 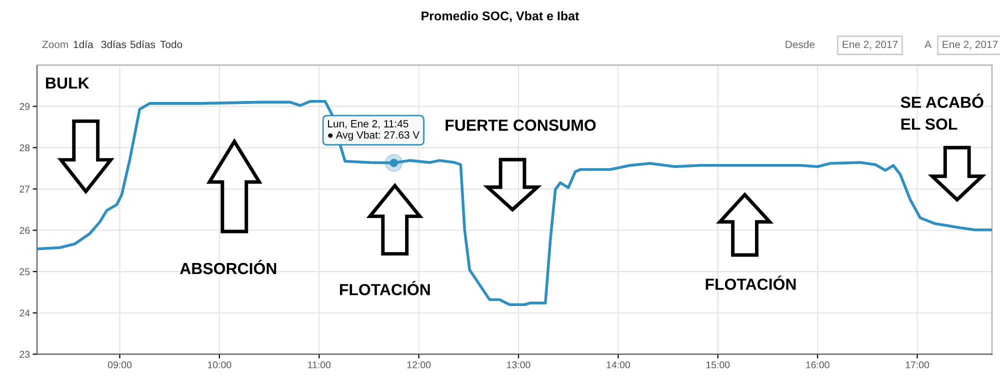 I want to click on text: 5días, so click(x=143, y=44).